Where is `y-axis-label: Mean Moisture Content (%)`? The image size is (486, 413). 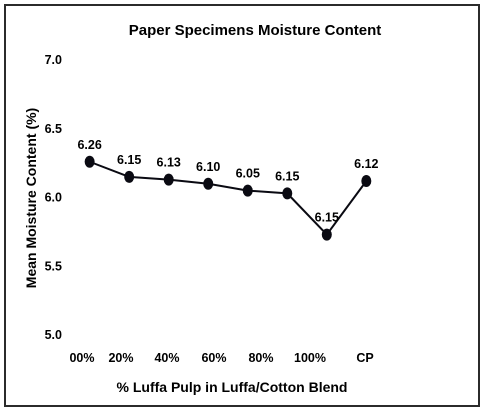 y-axis-label: Mean Moisture Content (%) is located at coordinates (31, 198).